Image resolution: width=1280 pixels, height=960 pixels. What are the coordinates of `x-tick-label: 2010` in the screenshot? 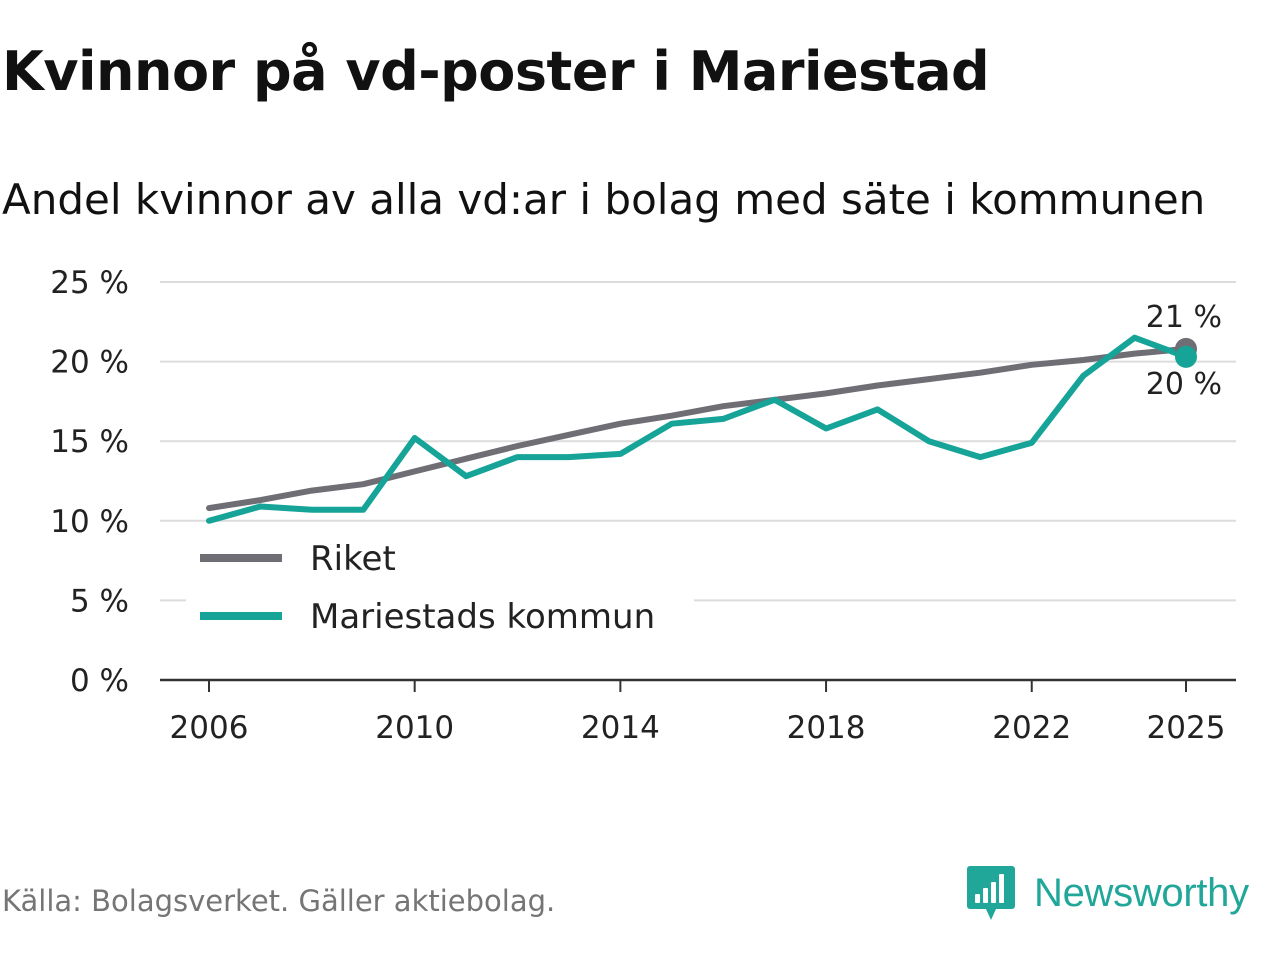 It's located at (414, 728).